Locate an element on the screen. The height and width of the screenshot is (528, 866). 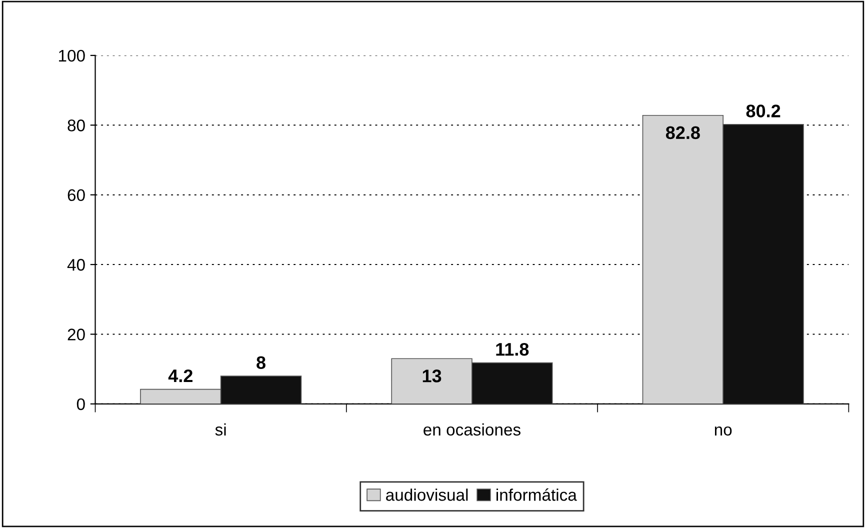
x-tick-label: si is located at coordinates (220, 429).